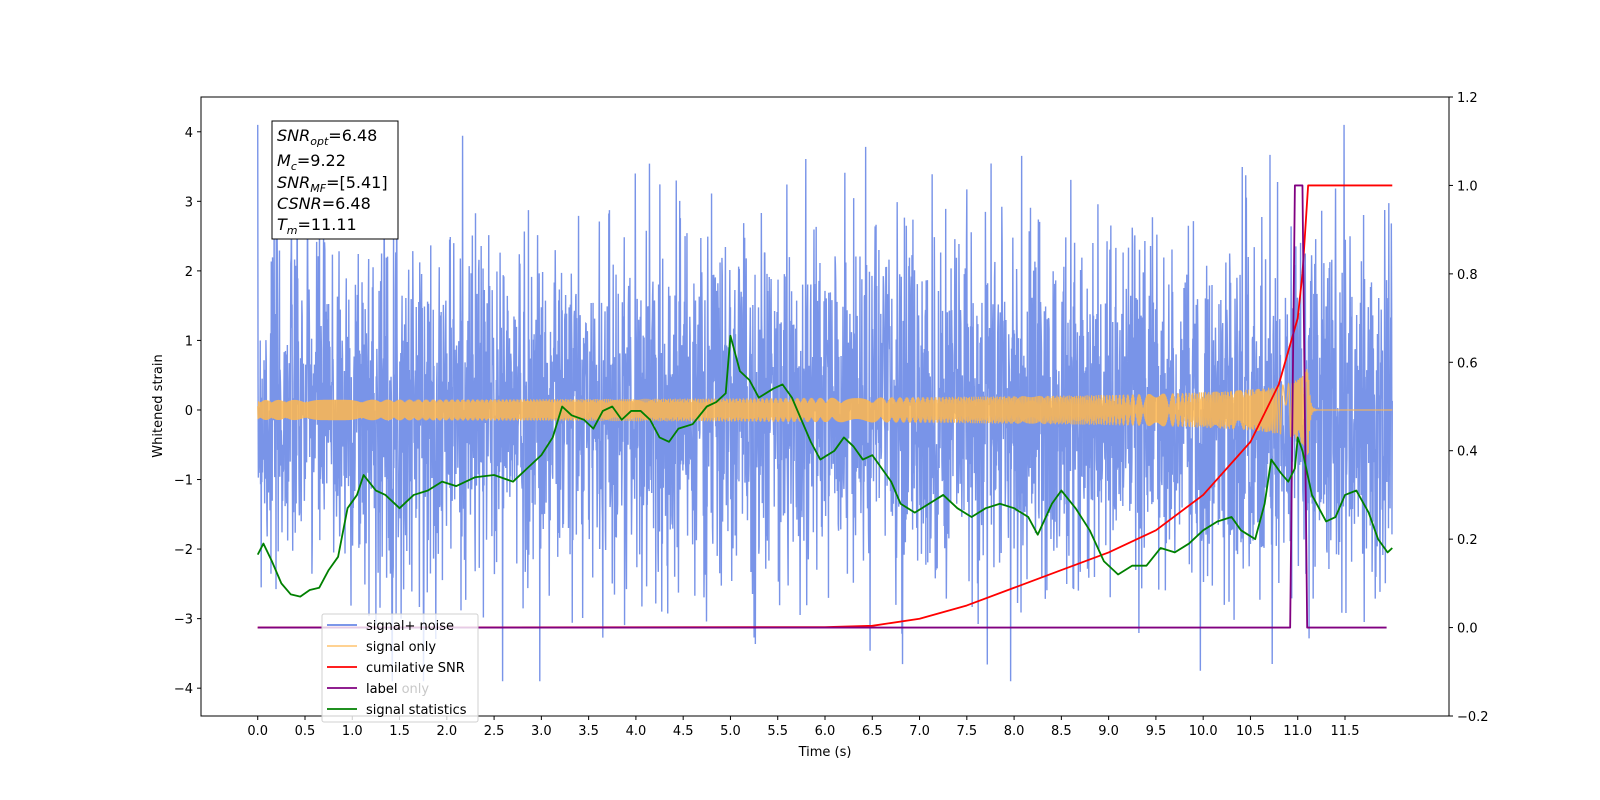 This screenshot has height=800, width=1600. What do you see at coordinates (324, 203) in the screenshot?
I see `annotation-csnr: CSNR=6.48` at bounding box center [324, 203].